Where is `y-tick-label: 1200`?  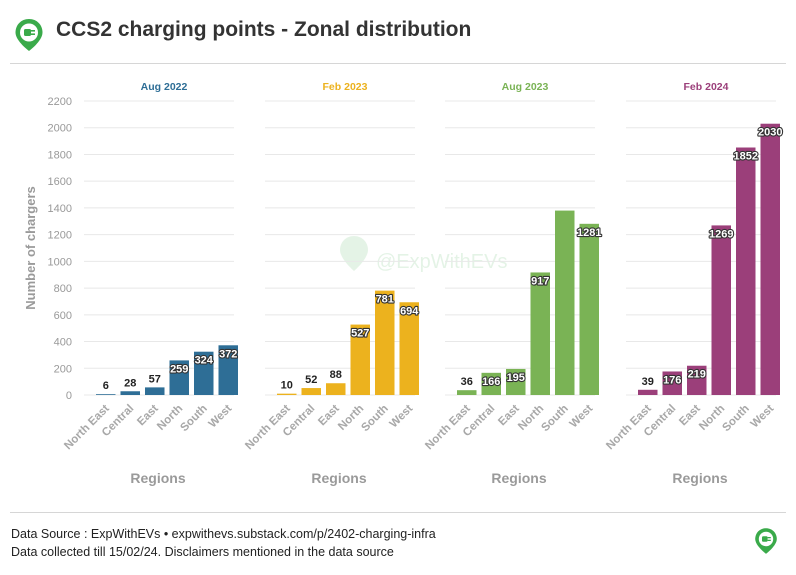 y-tick-label: 1200 is located at coordinates (60, 236).